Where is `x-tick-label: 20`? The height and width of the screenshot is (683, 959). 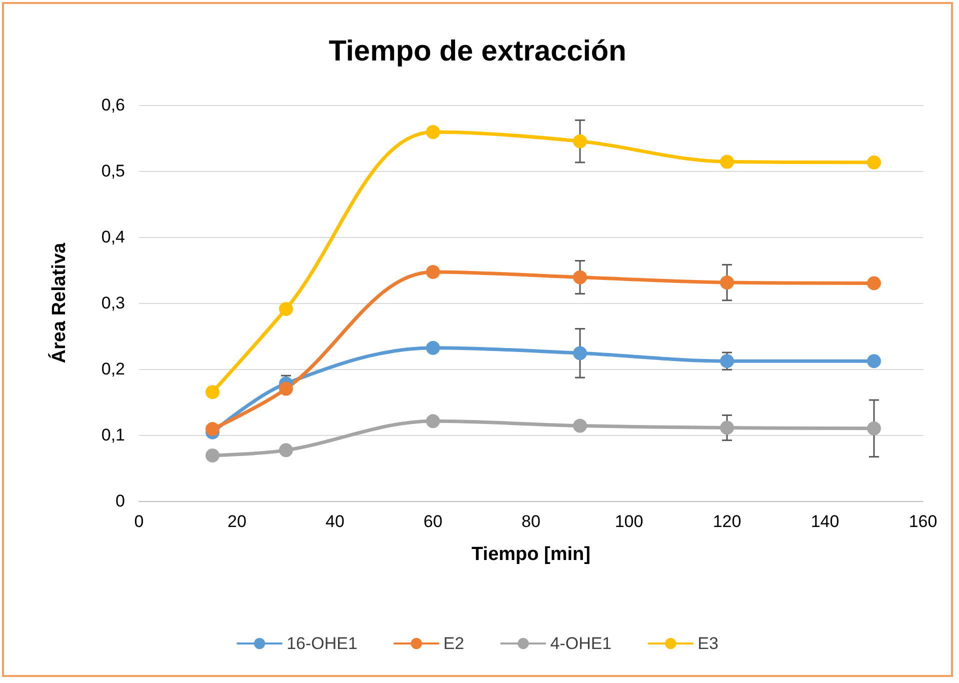 x-tick-label: 20 is located at coordinates (237, 521).